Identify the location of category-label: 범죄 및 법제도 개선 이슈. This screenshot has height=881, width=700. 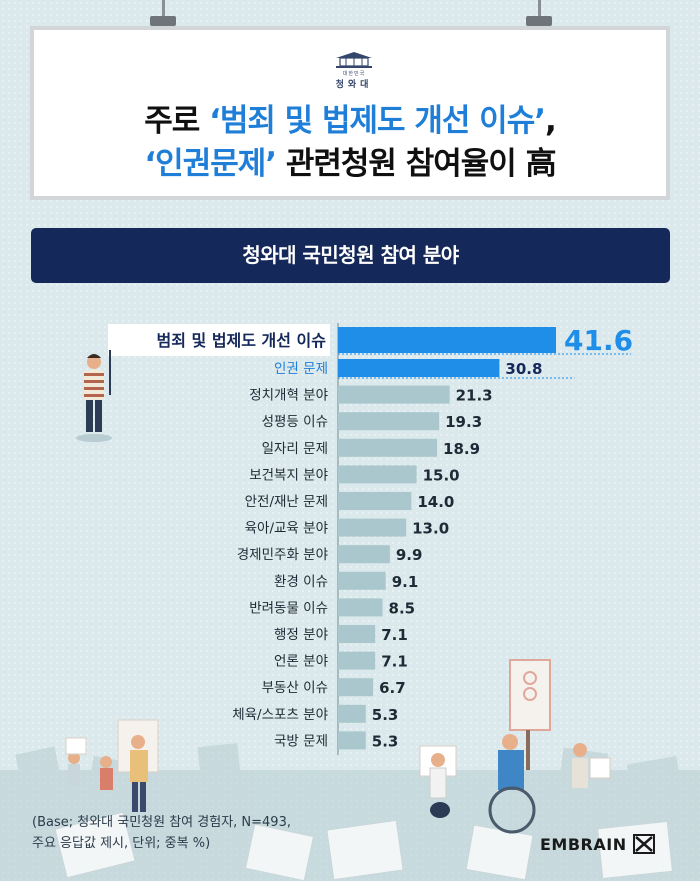
(242, 340).